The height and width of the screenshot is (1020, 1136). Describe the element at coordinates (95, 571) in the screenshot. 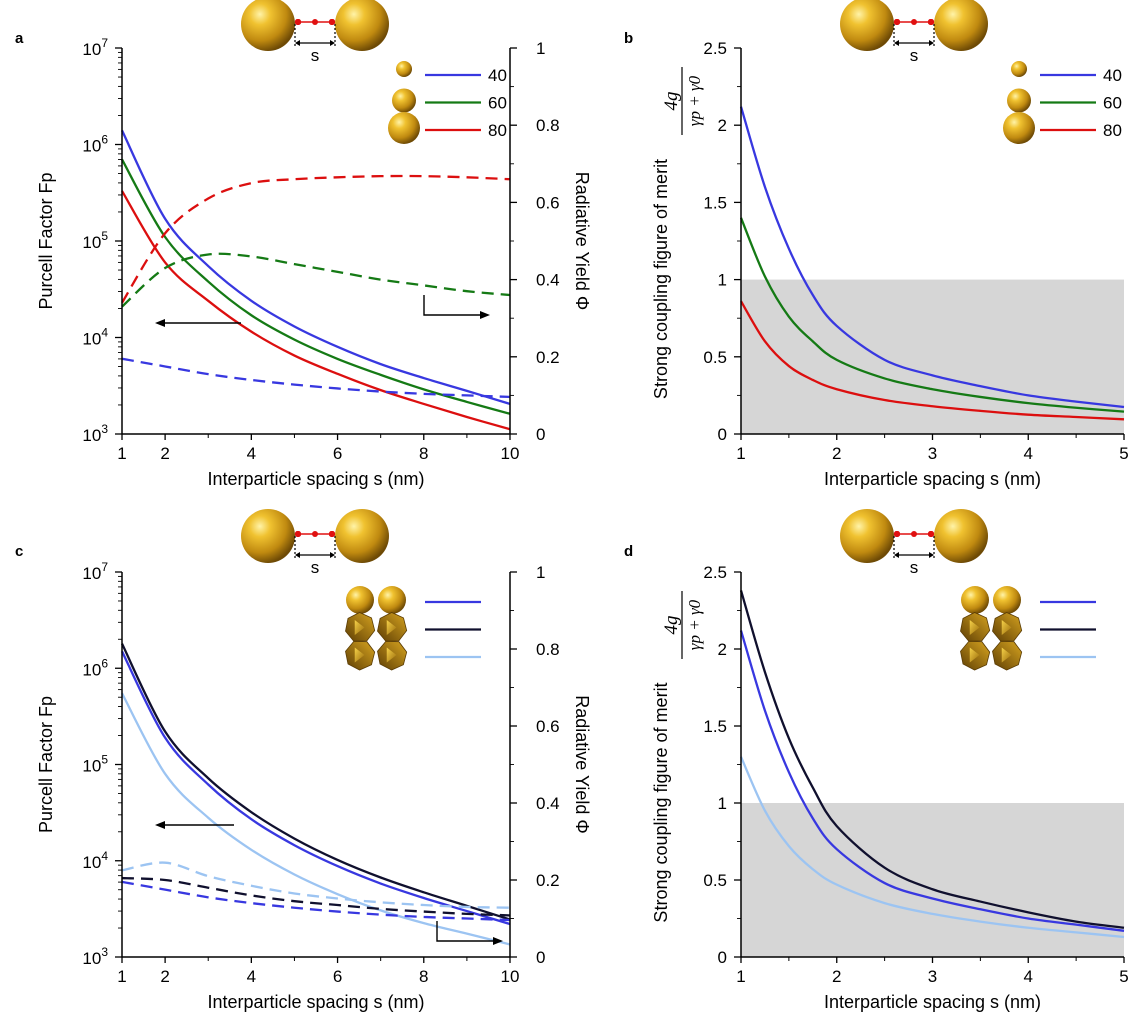

I see `y-tick-label: 10⁷` at that location.